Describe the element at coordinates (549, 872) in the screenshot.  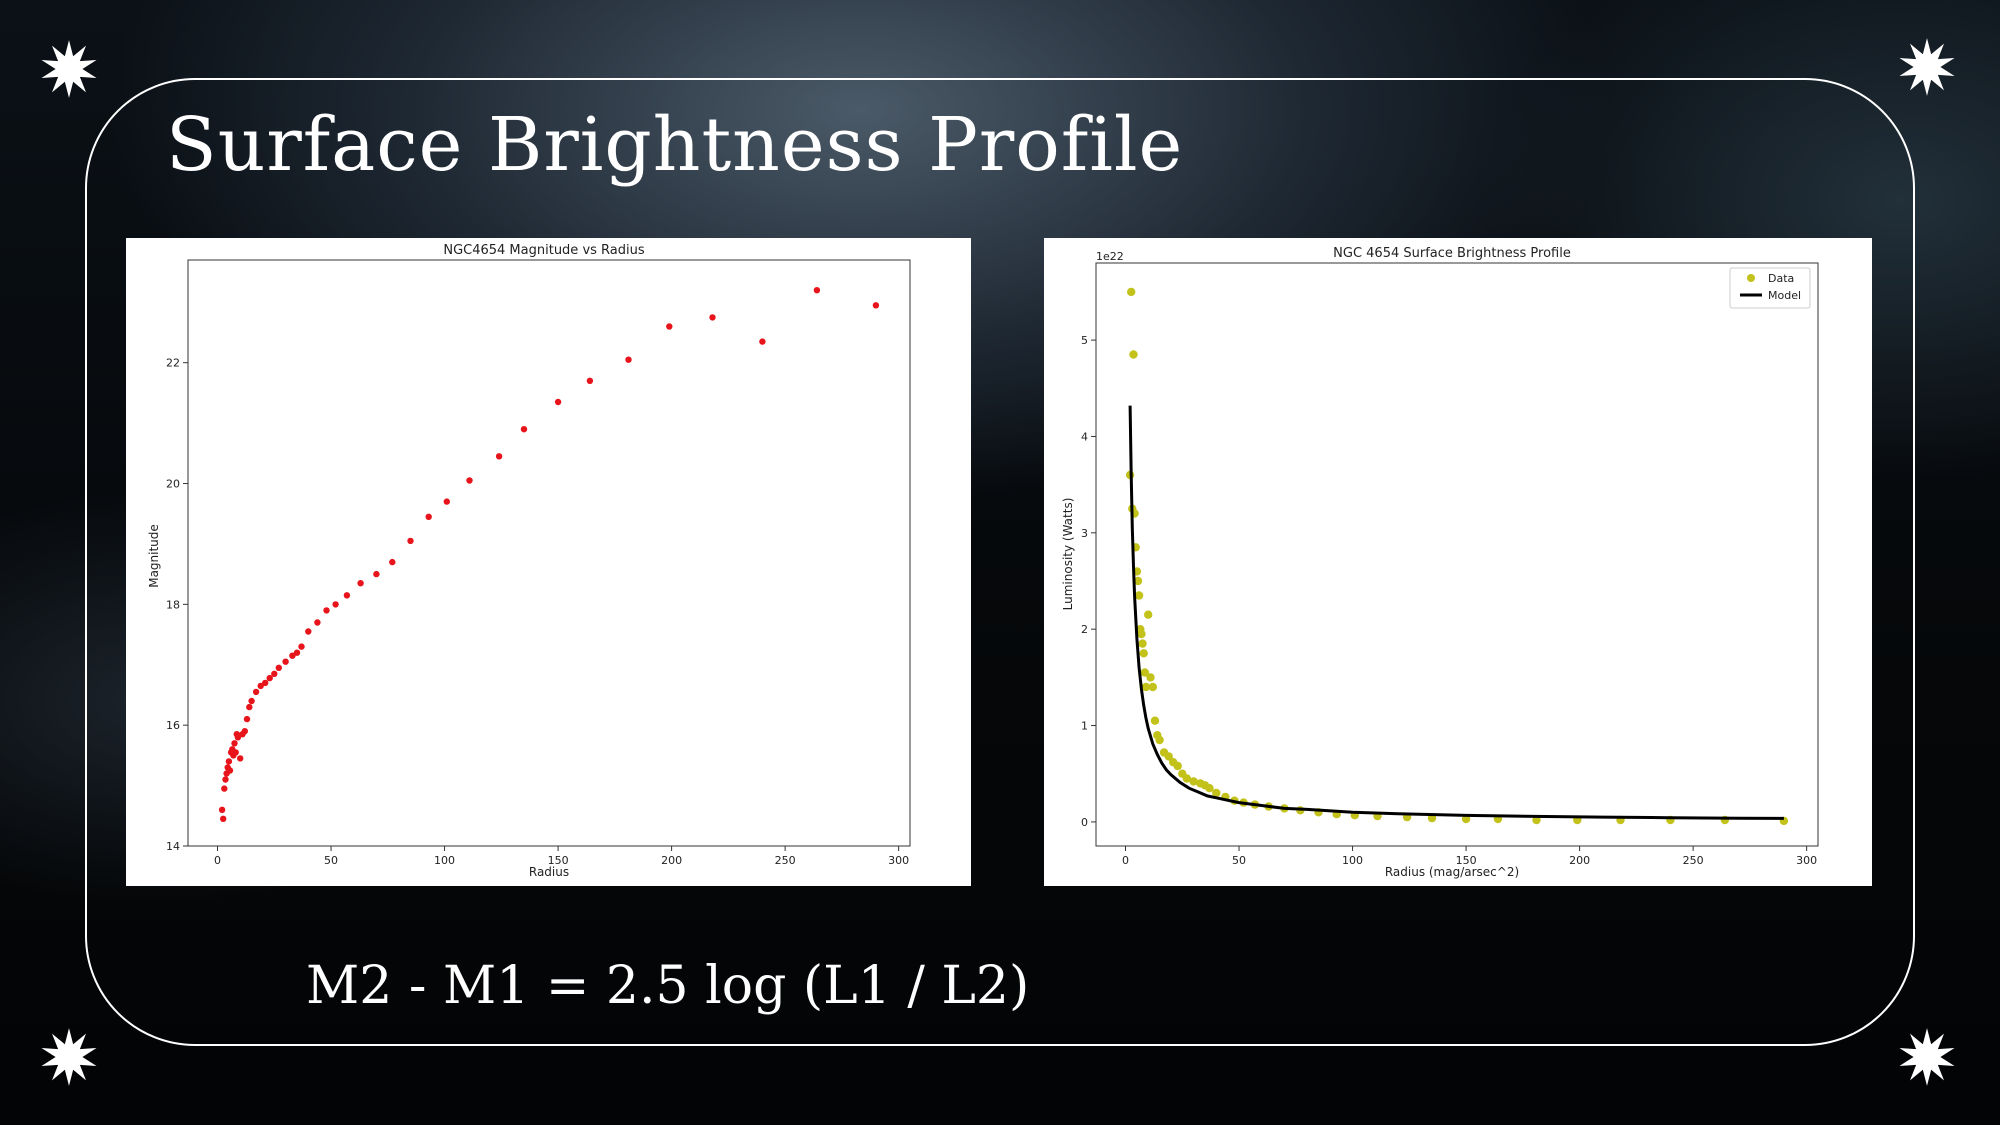
I see `x-axis-label: Radius` at that location.